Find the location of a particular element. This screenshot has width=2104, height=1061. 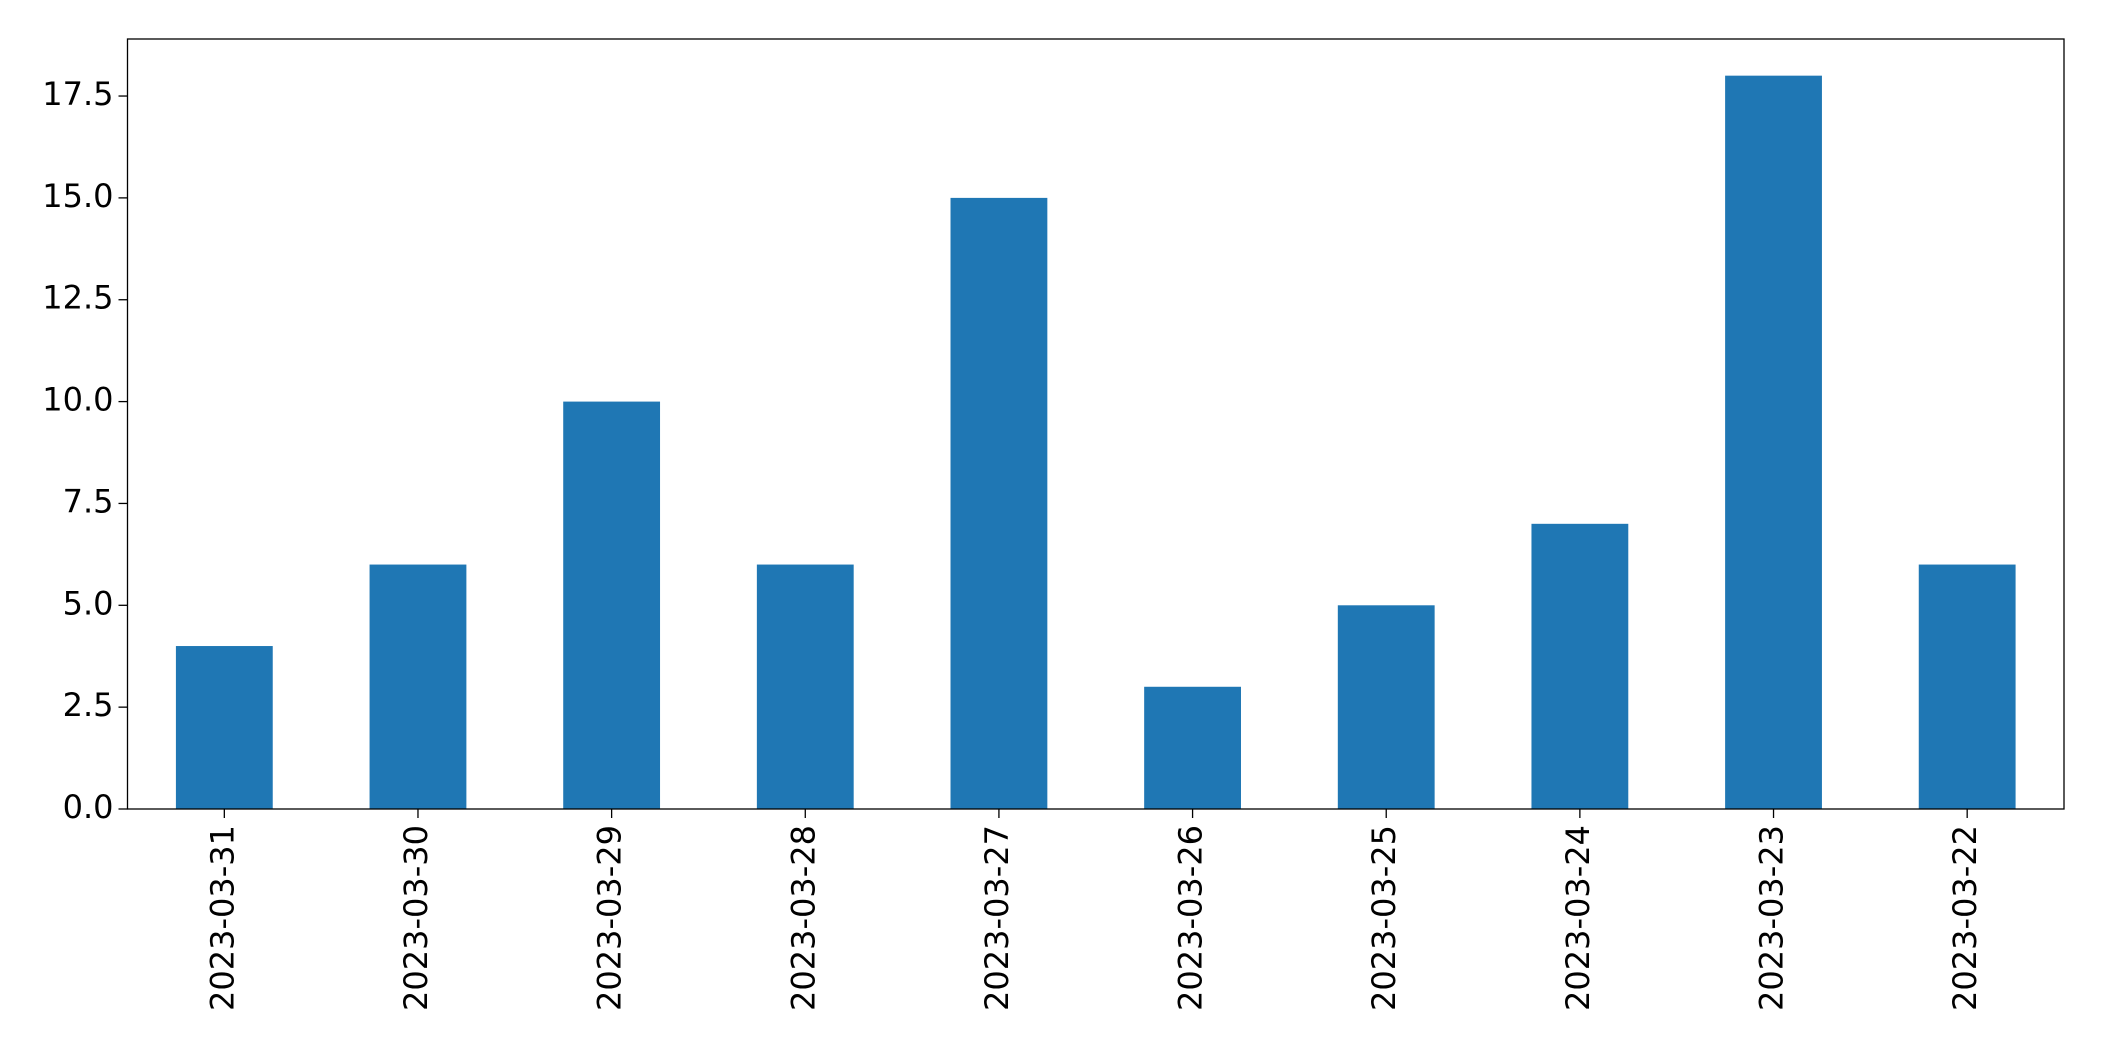

x-tick-label: 2023-03-29 is located at coordinates (610, 918).